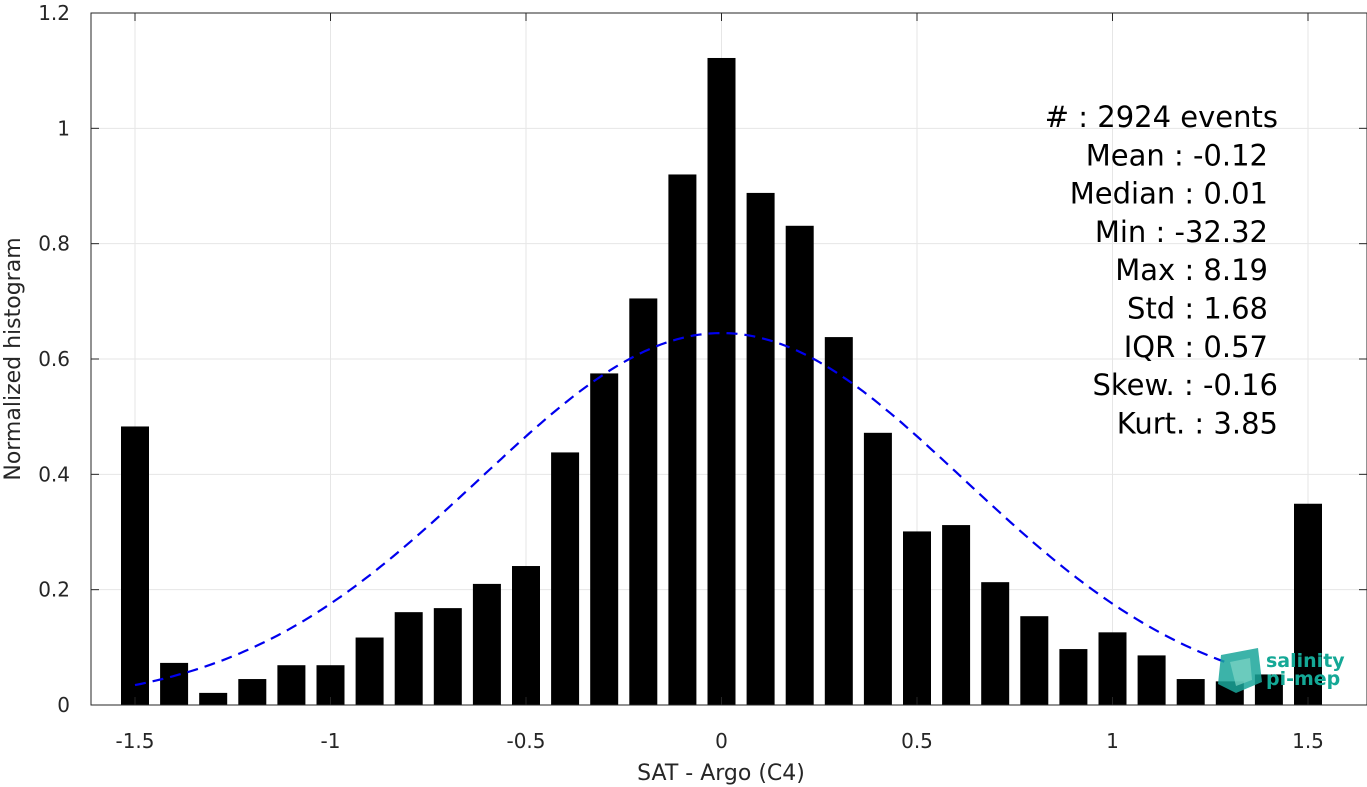 The height and width of the screenshot is (787, 1367). Describe the element at coordinates (63, 705) in the screenshot. I see `y-tick-label: 0` at that location.